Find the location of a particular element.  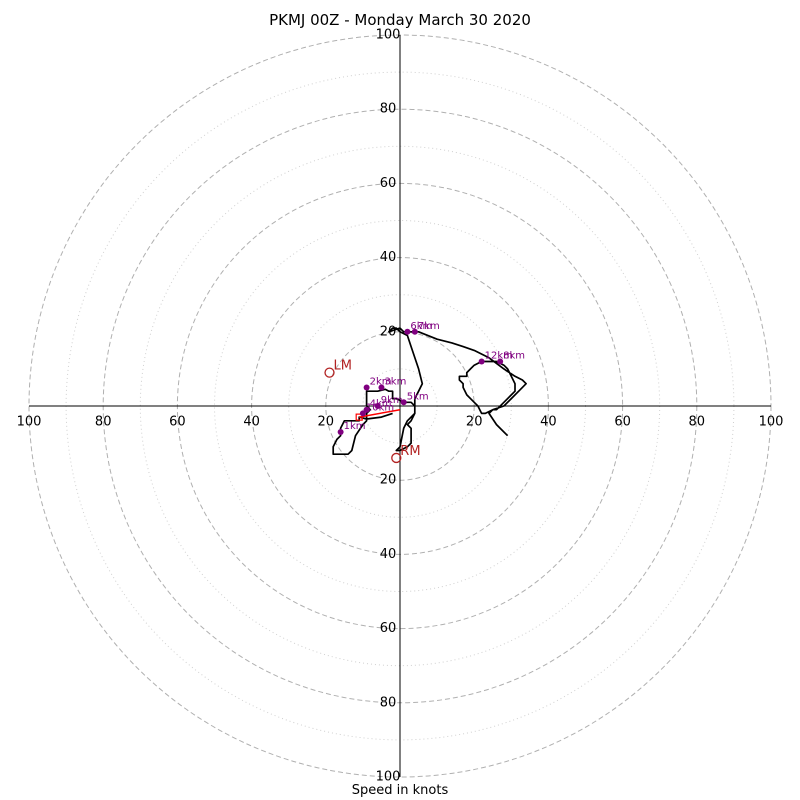

data-series is located at coordinates (429, 391).